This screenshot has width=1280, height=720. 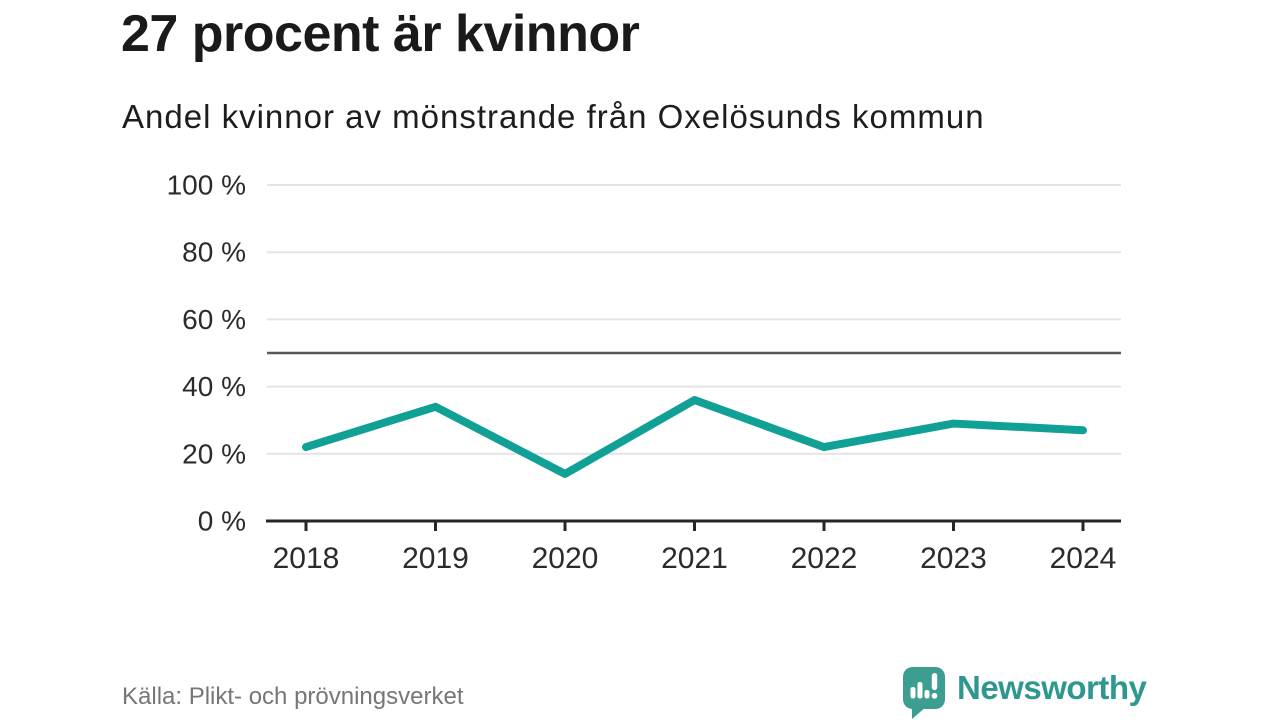 What do you see at coordinates (694, 437) in the screenshot?
I see `data-line` at bounding box center [694, 437].